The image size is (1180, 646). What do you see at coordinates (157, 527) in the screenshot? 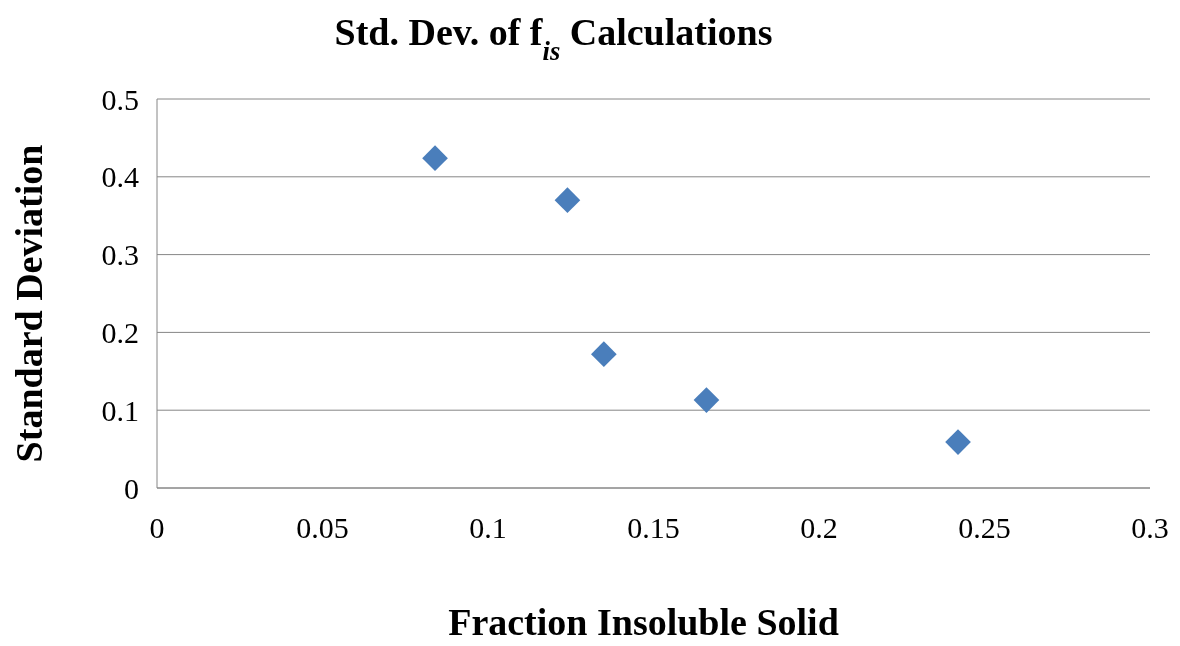
I see `x-tick-label: 0` at bounding box center [157, 527].